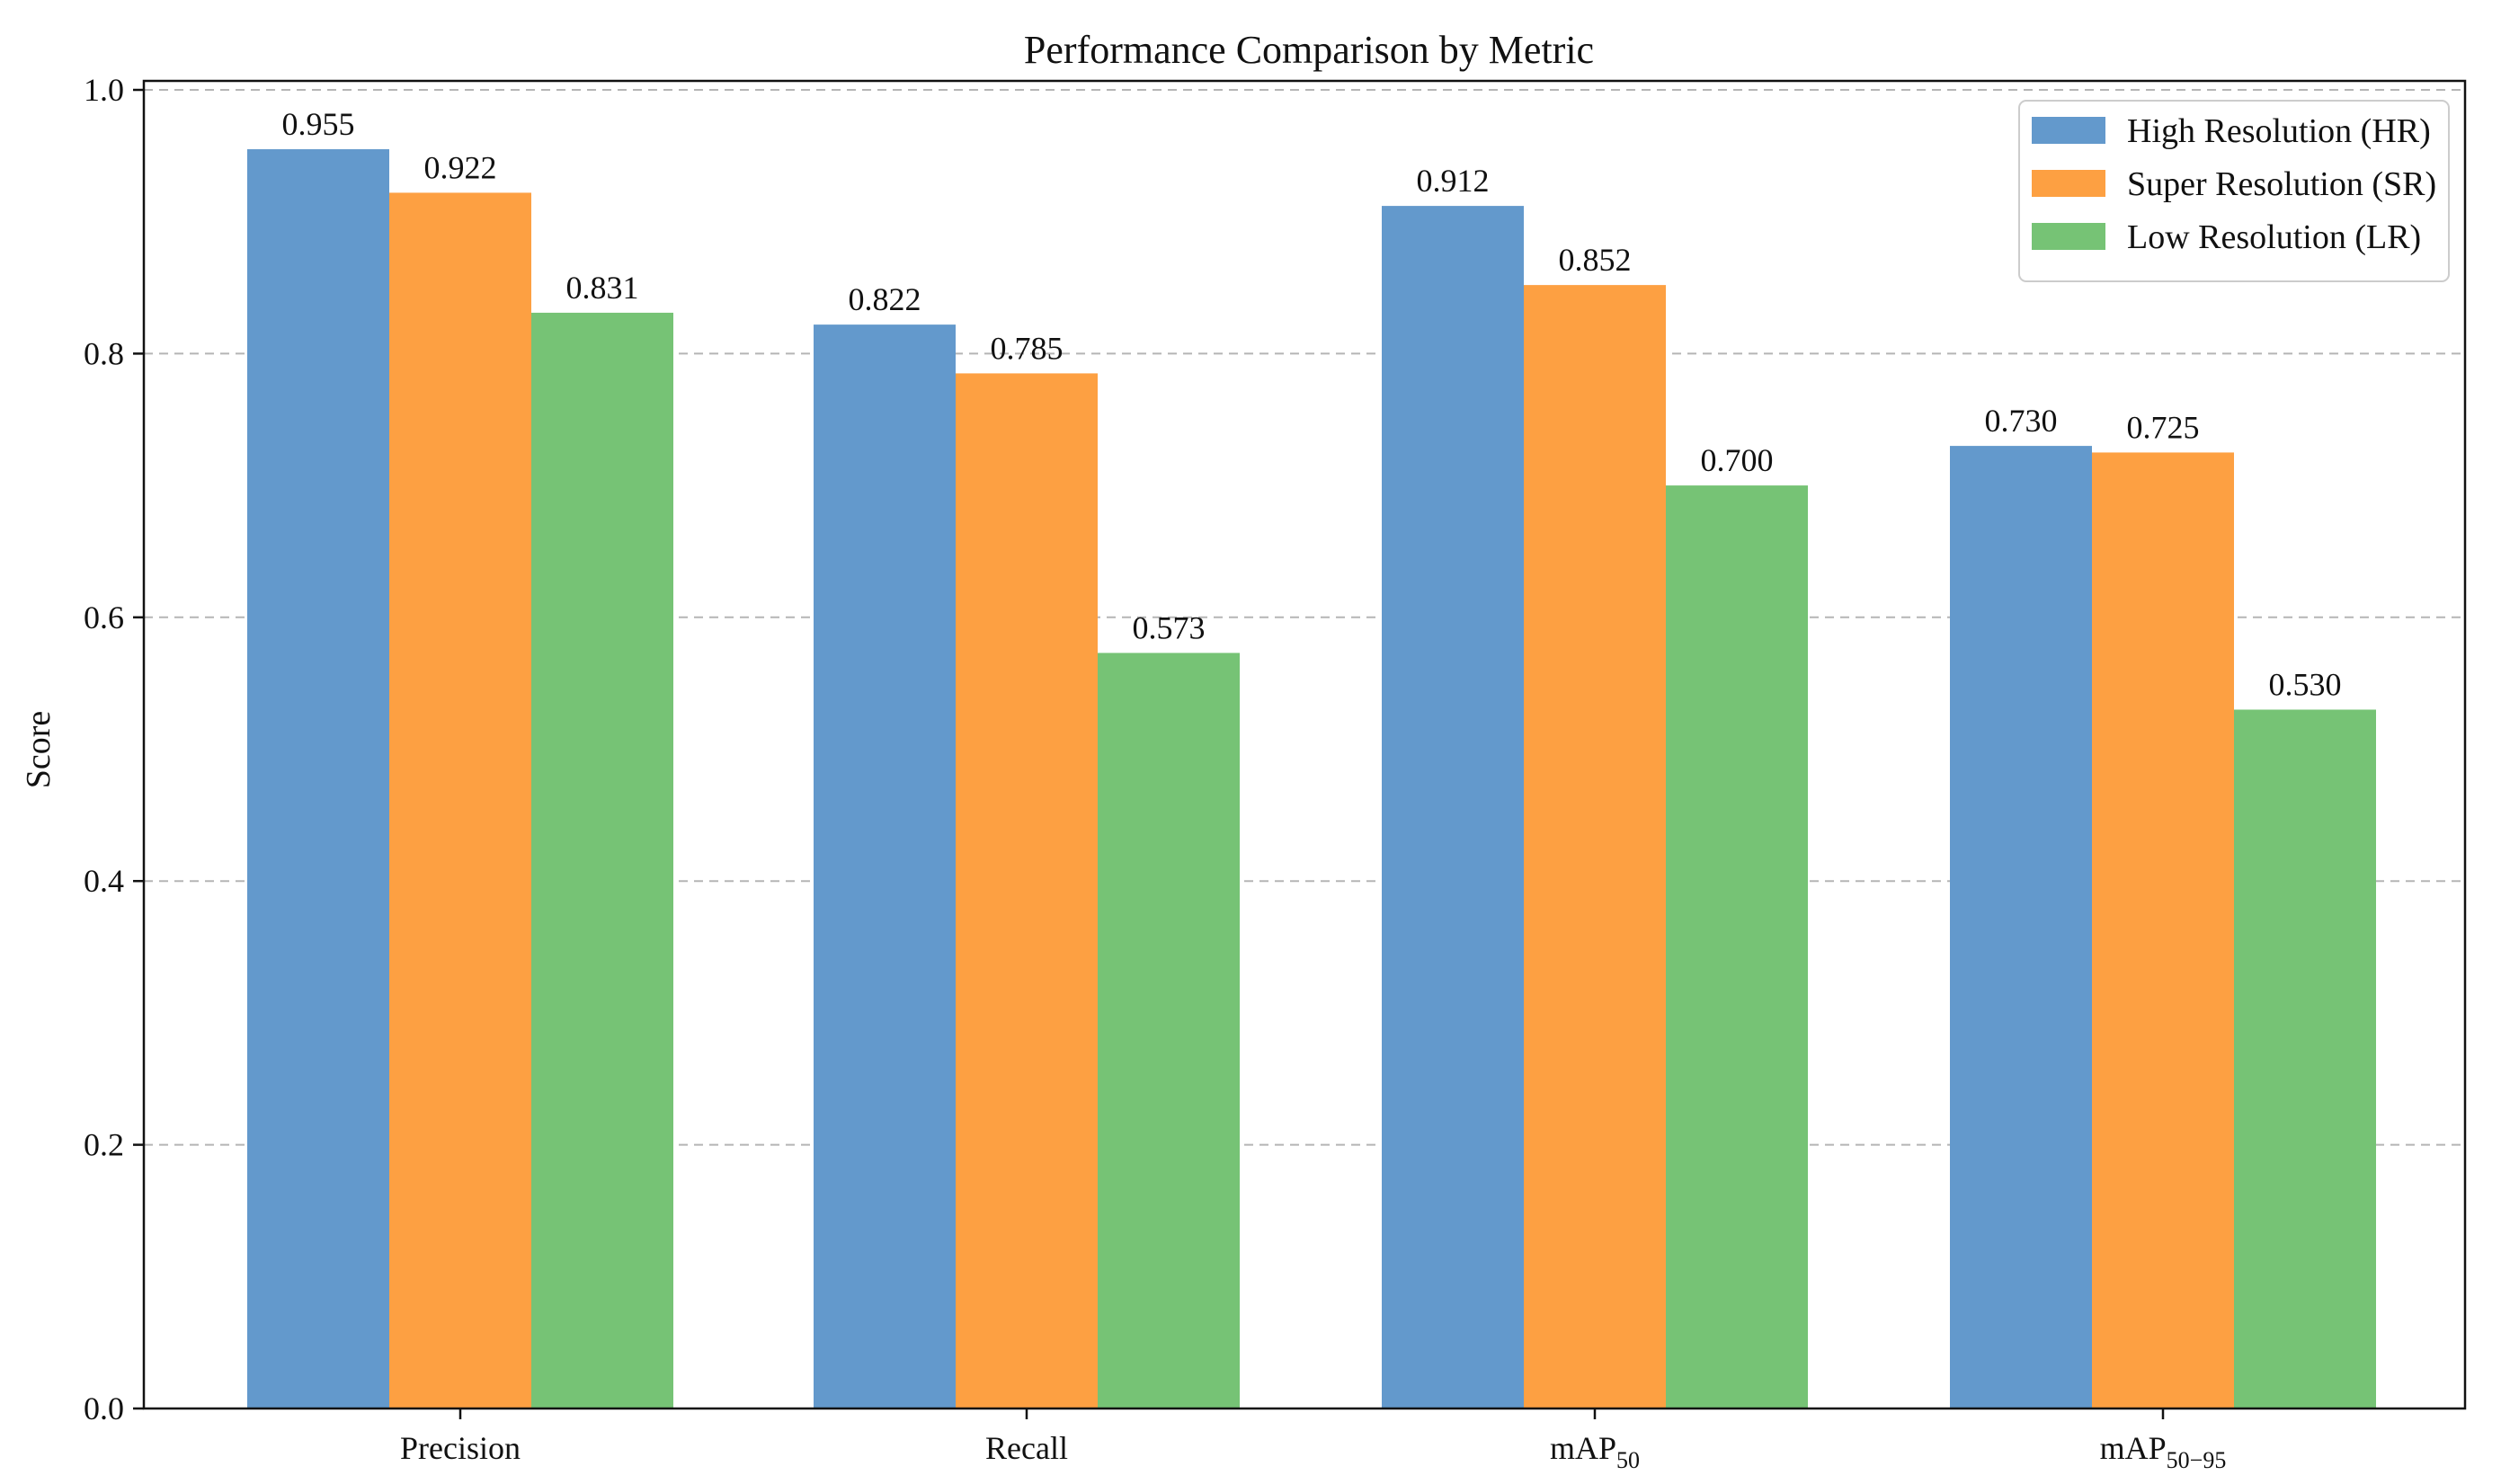 The image size is (2501, 1484). What do you see at coordinates (104, 90) in the screenshot?
I see `y-tick-label: 1.0` at bounding box center [104, 90].